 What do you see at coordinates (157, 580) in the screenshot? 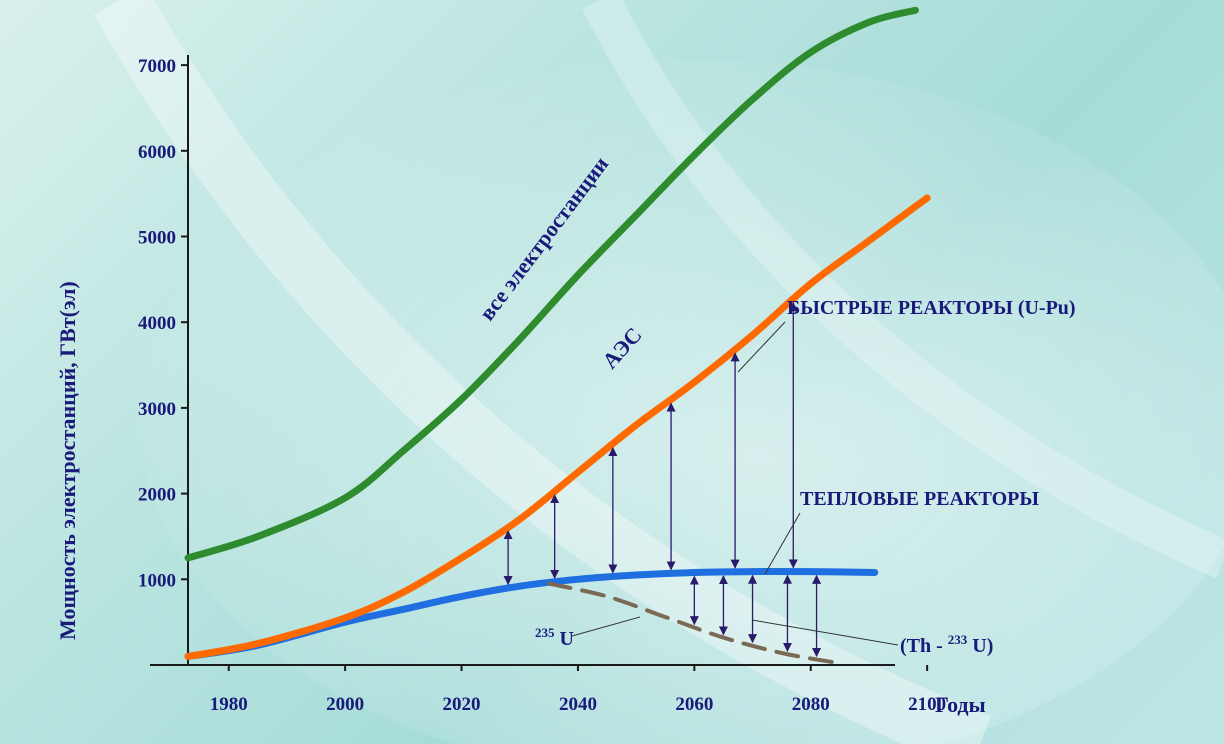
I see `y-tick-label: 1000` at bounding box center [157, 580].